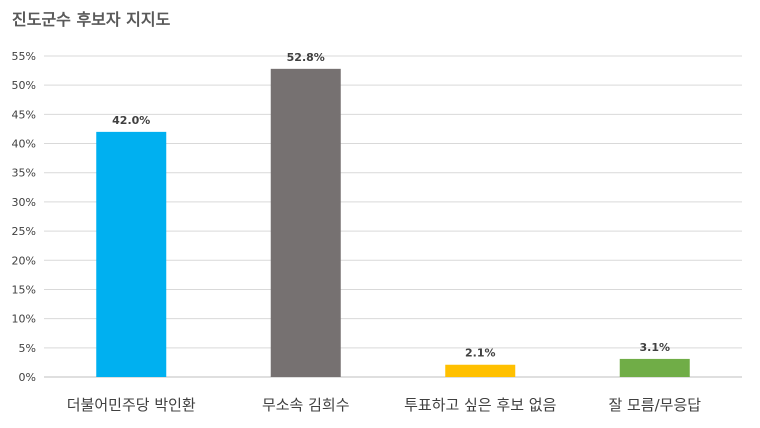  I want to click on y-tick-label: 35%, so click(24, 173).